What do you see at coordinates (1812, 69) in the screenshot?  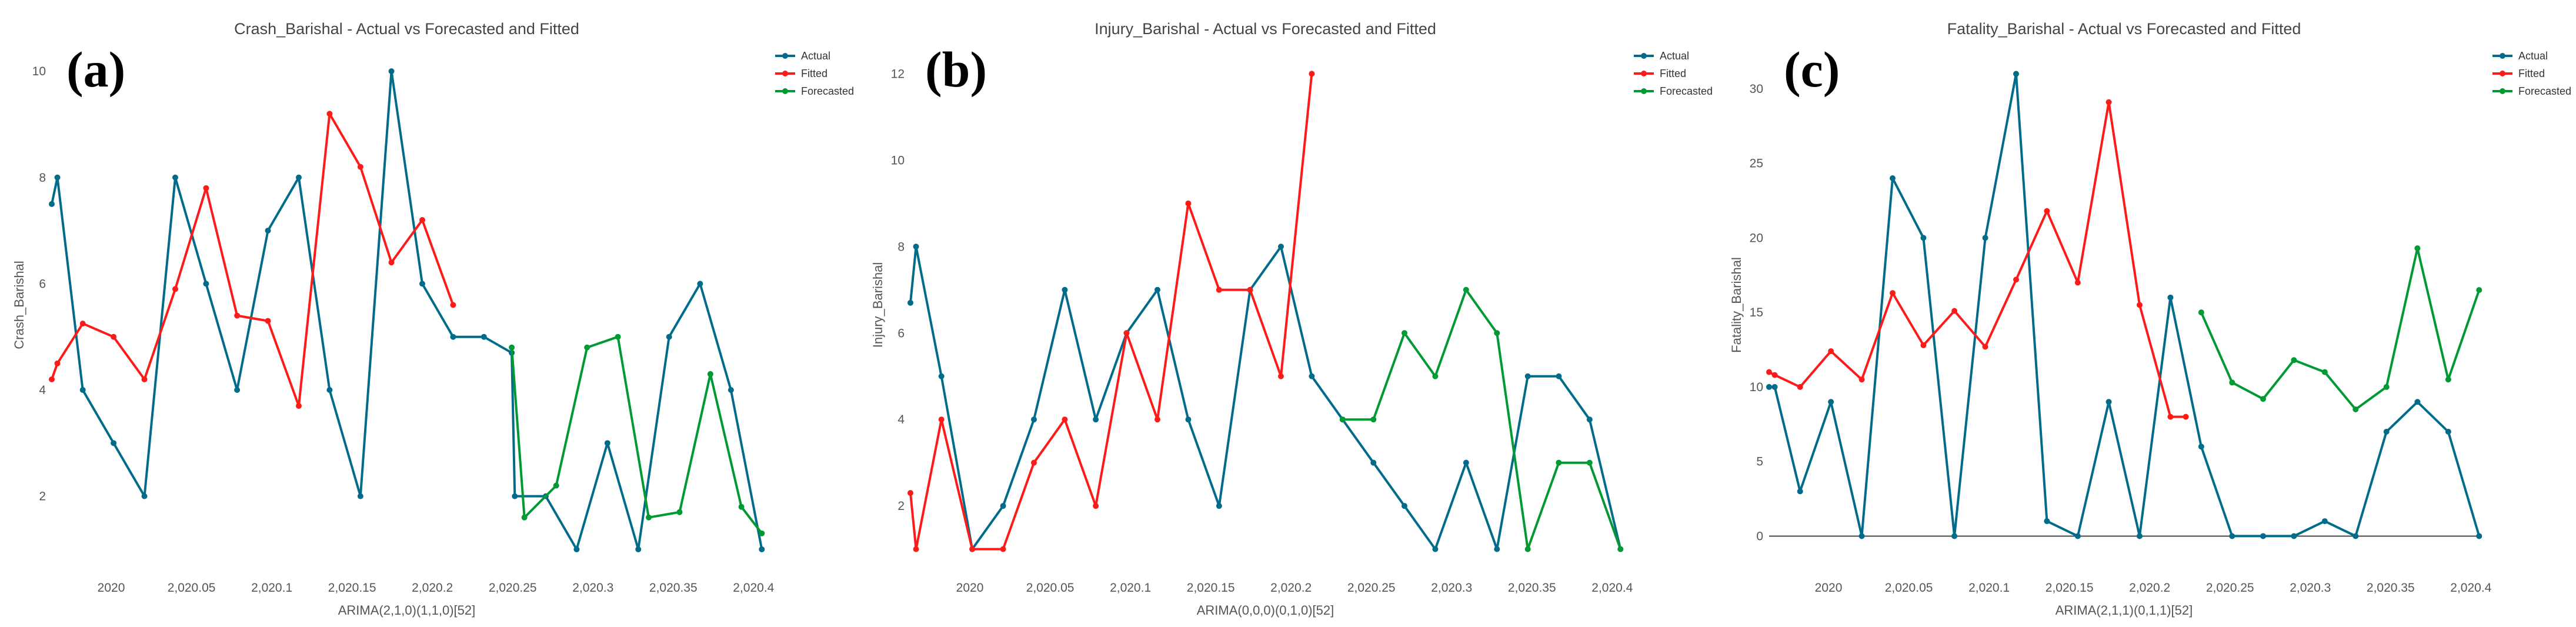 I see `panel-label: (c)` at bounding box center [1812, 69].